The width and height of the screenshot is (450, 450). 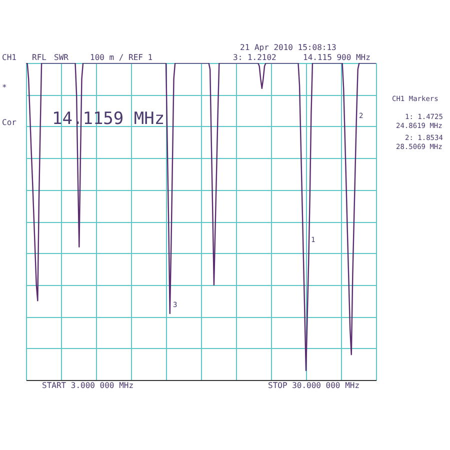 I want to click on text: 3: 1.2102, so click(x=255, y=57).